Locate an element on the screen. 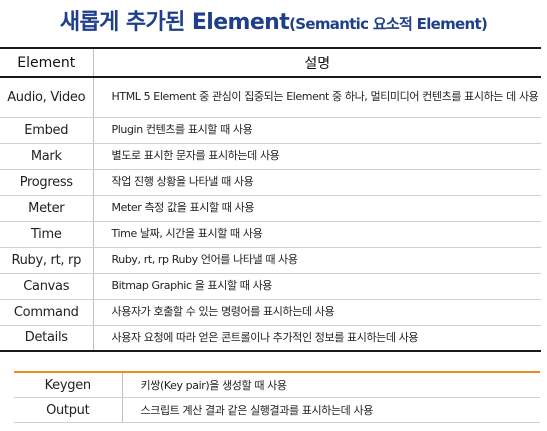 Image resolution: width=547 pixels, height=431 pixels. table-header-row: Element 설명 is located at coordinates (270, 63).